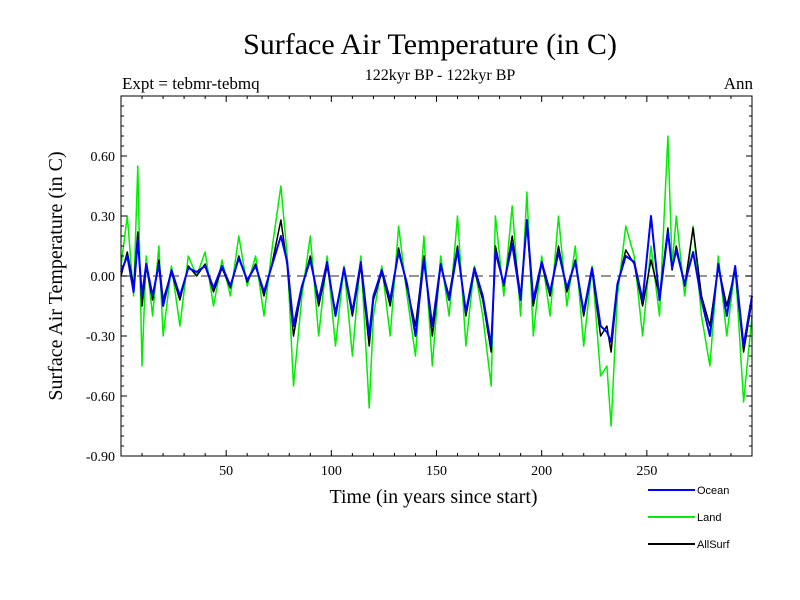 Image resolution: width=800 pixels, height=600 pixels. I want to click on legend: Ocean Land AllSurf, so click(689, 518).